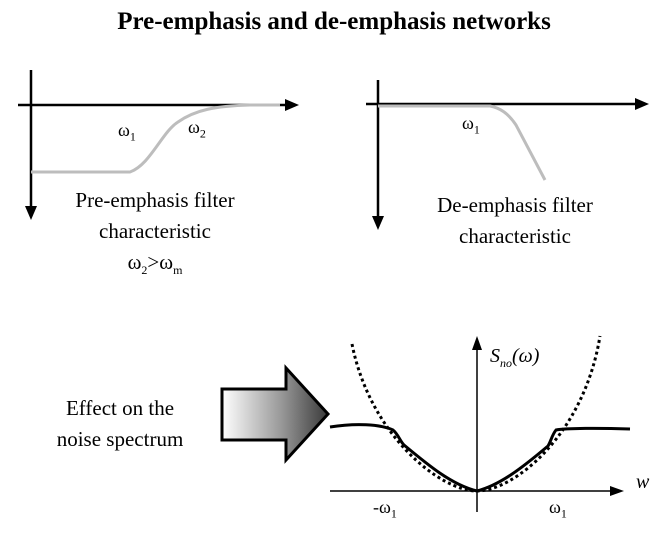 The height and width of the screenshot is (546, 668). What do you see at coordinates (462, 142) in the screenshot?
I see `de-emphasis-curve` at bounding box center [462, 142].